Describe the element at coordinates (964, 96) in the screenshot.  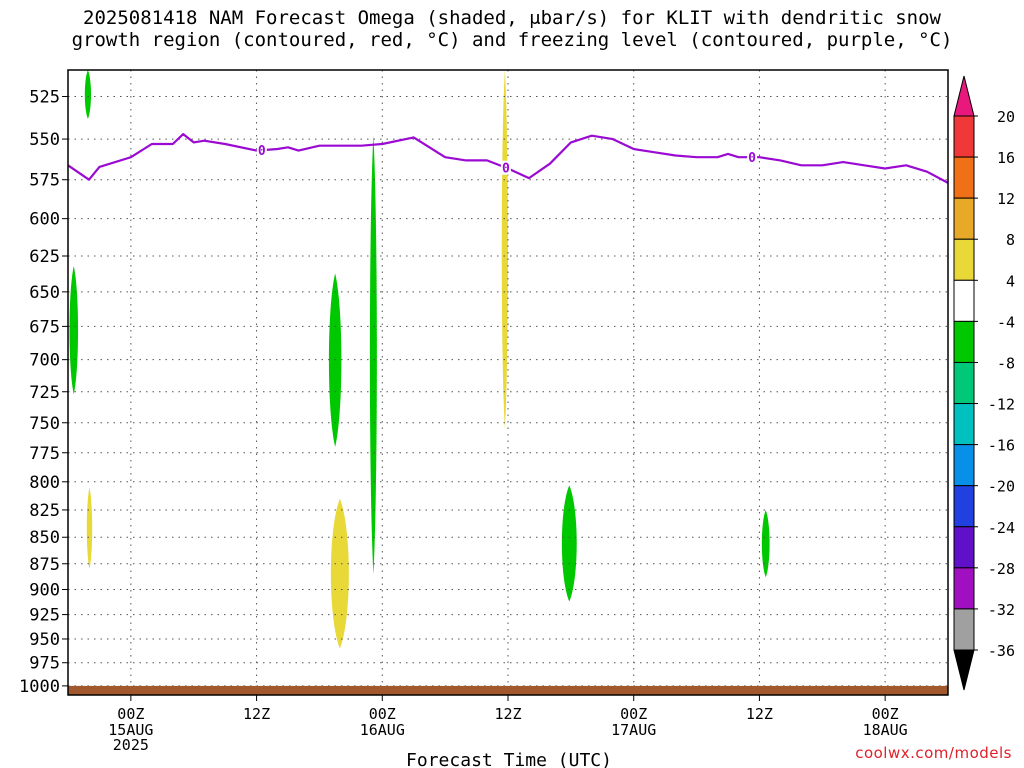
I see `colorbar-top-arrow` at that location.